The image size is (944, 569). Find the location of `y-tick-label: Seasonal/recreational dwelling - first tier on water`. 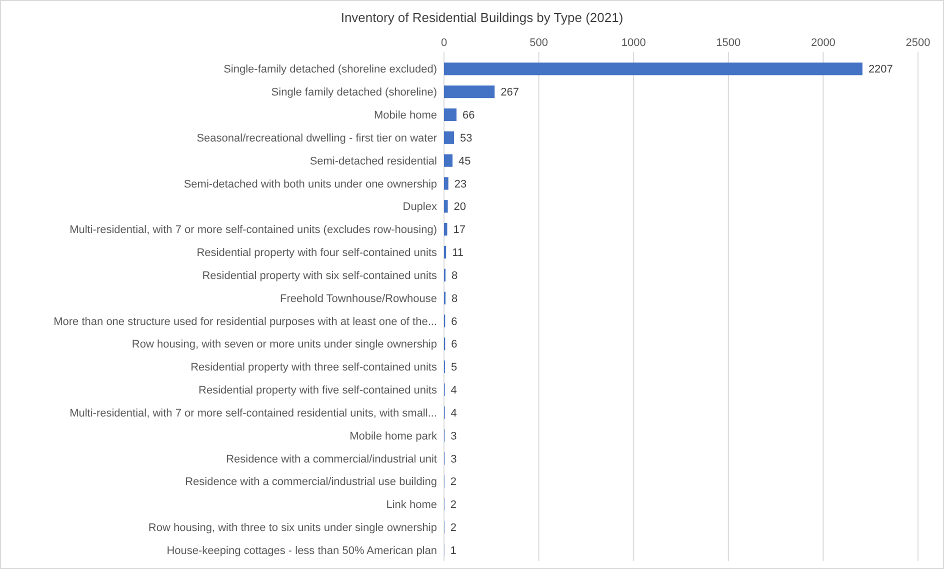

y-tick-label: Seasonal/recreational dwelling - first tier on water is located at coordinates (317, 138).